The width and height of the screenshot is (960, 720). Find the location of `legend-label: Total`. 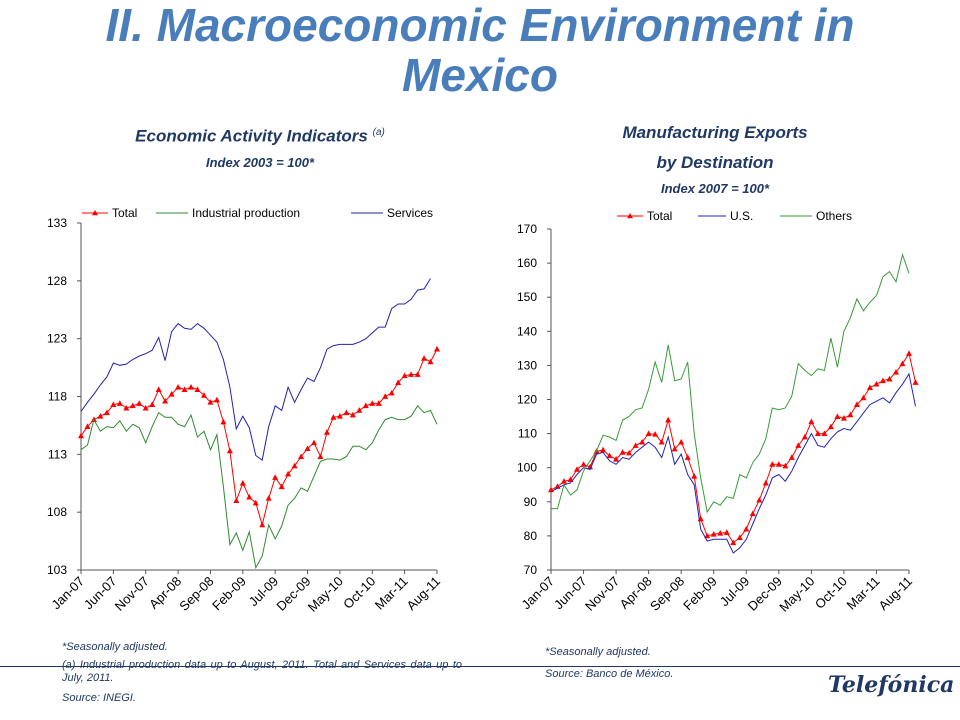

legend-label: Total is located at coordinates (124, 213).